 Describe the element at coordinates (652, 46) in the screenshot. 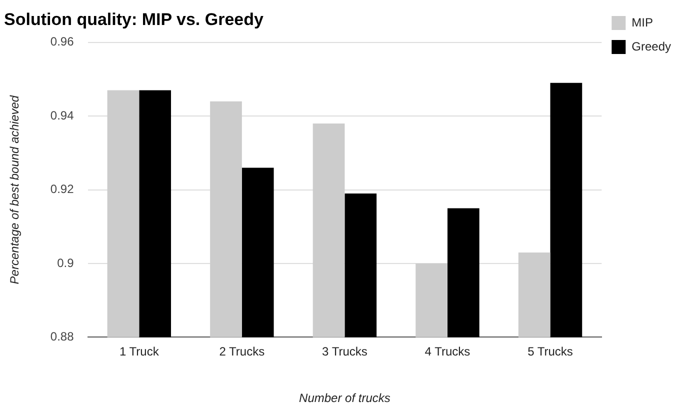

I see `legend-label: Greedy` at that location.